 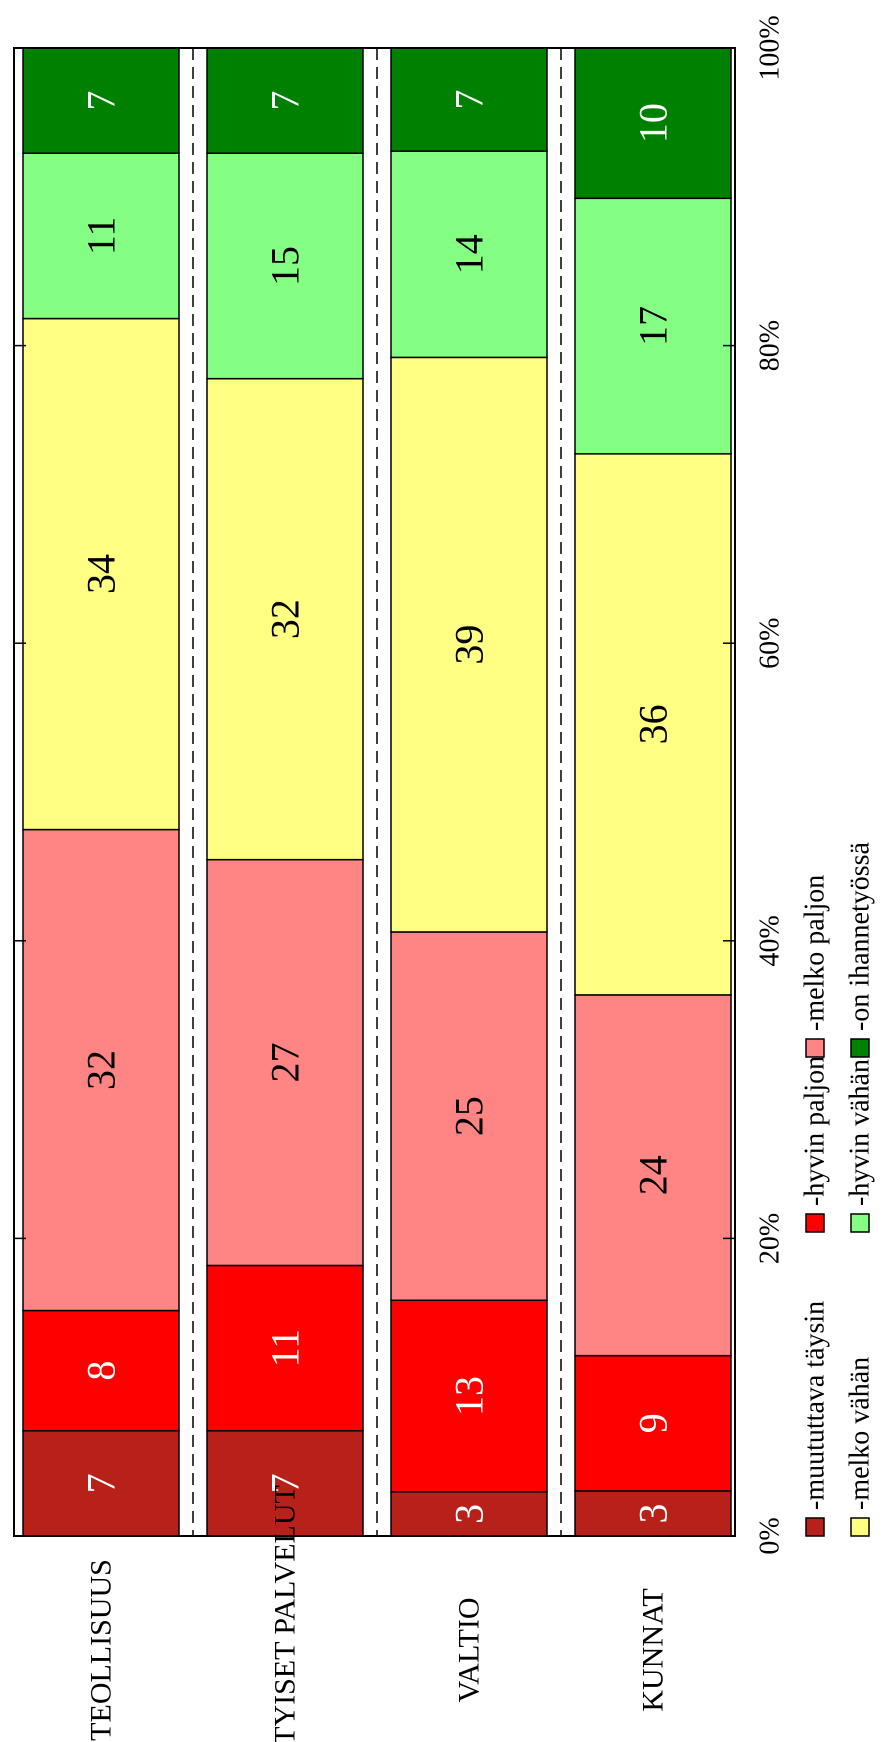 I want to click on segment-value-label: 10, so click(x=653, y=123).